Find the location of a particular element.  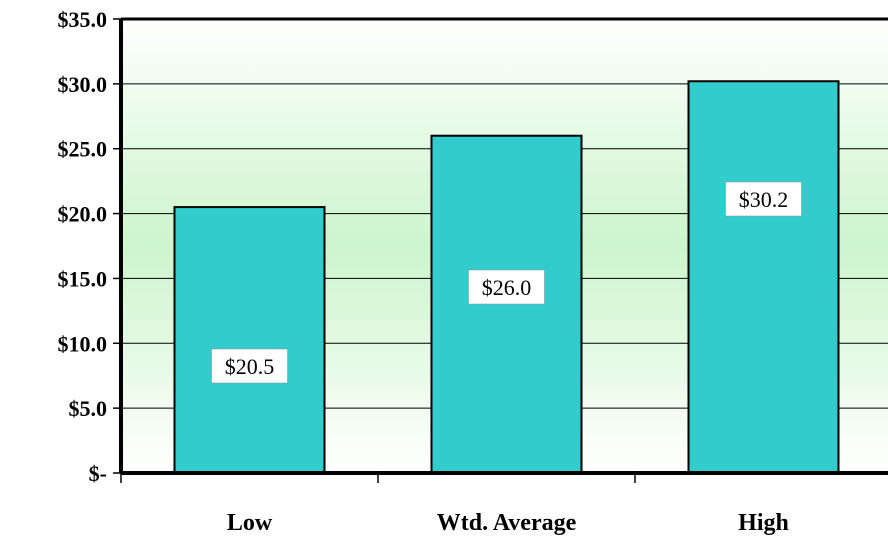

y-tick-label: $10.0 is located at coordinates (83, 343).